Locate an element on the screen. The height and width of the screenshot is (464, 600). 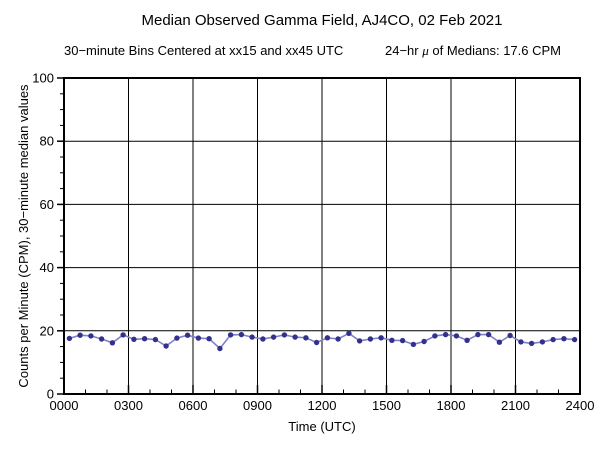
mu-symbol: μ is located at coordinates (425, 50).